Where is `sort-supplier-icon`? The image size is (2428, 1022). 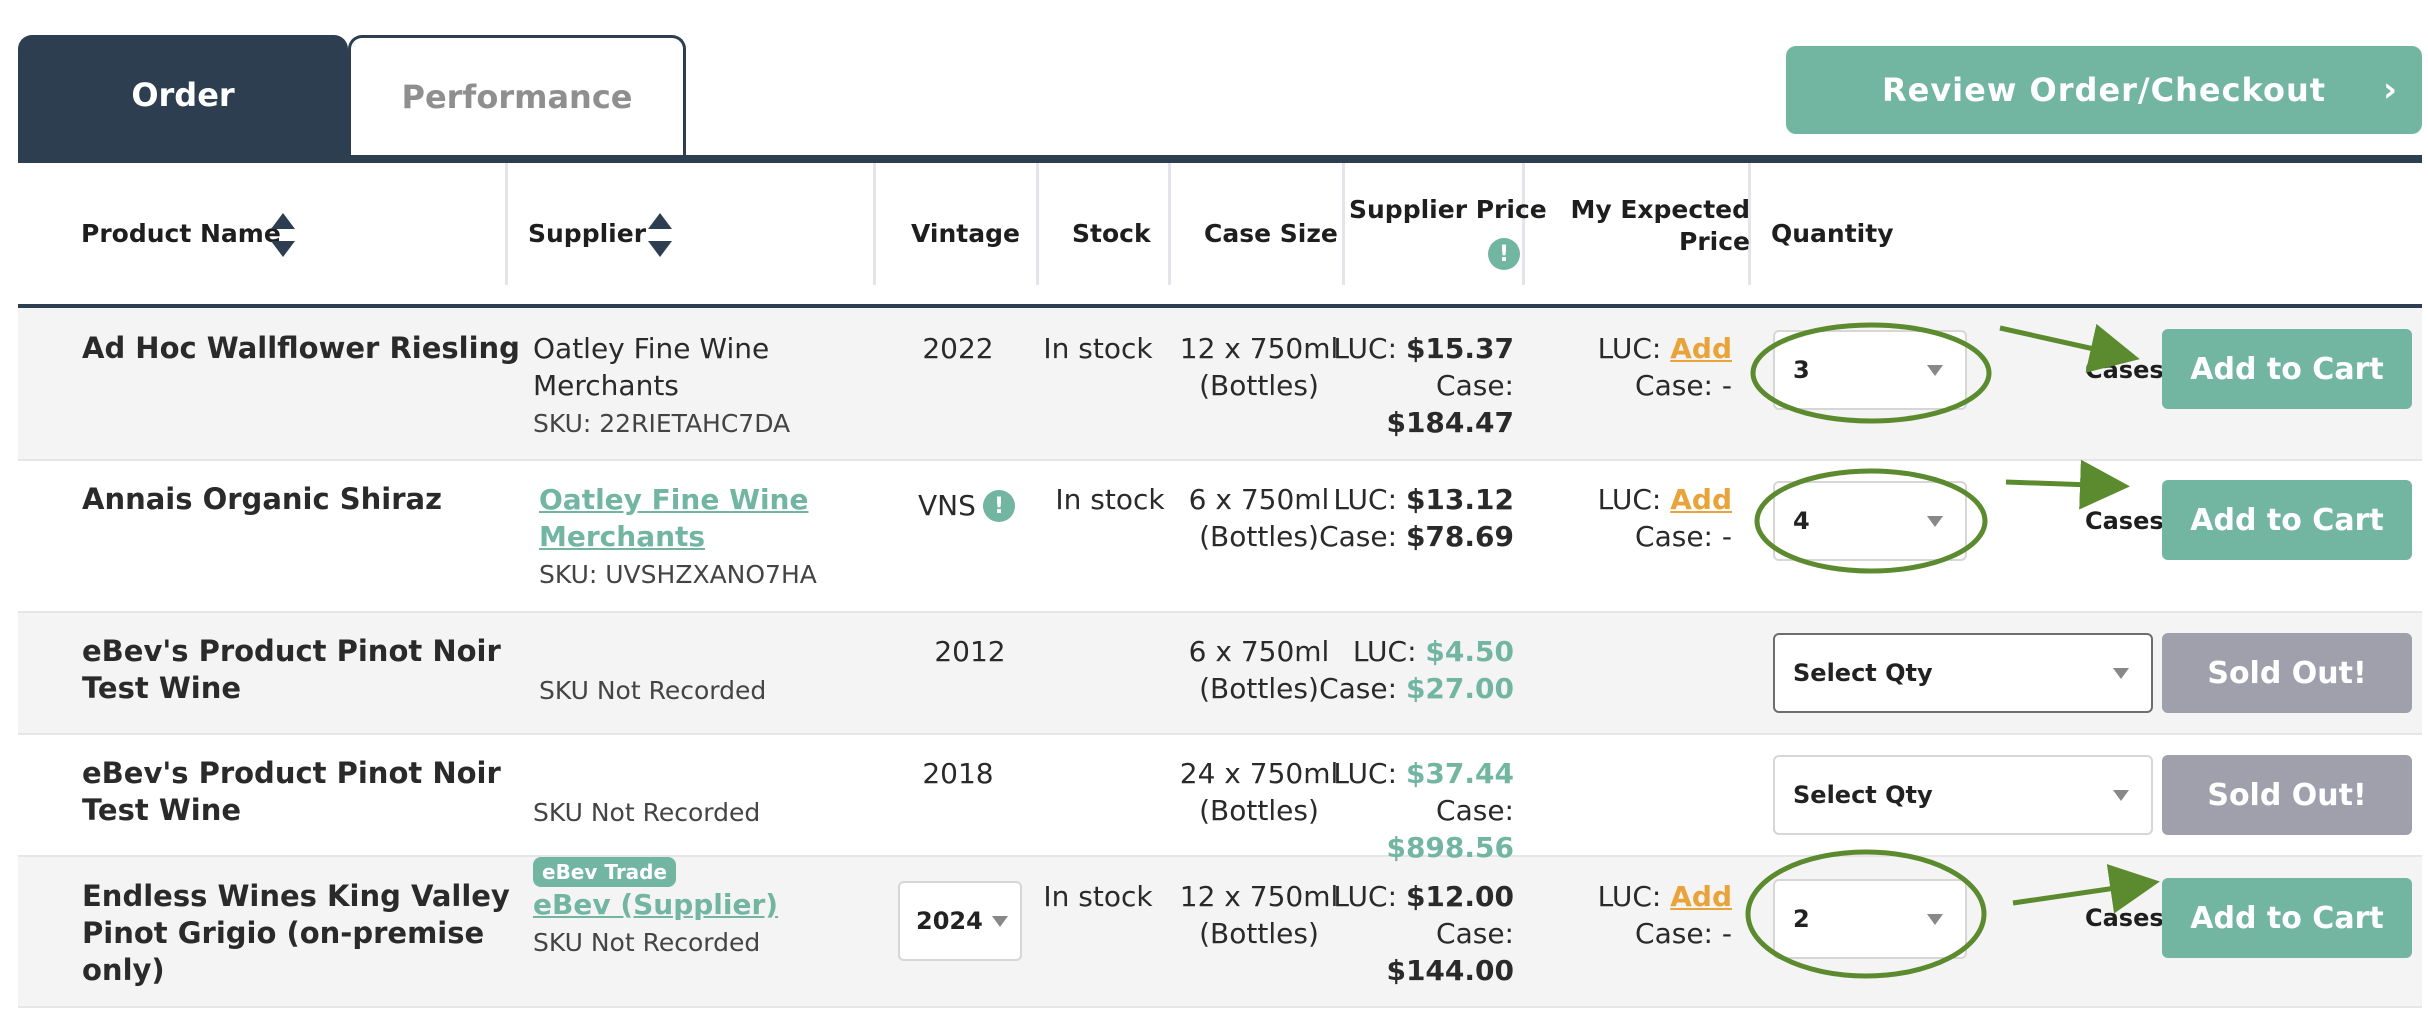 sort-supplier-icon is located at coordinates (660, 235).